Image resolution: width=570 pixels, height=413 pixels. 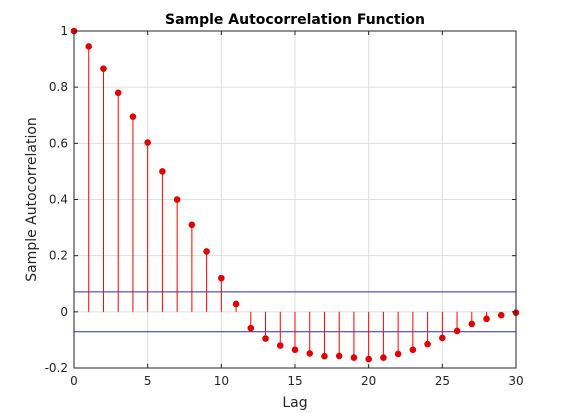 What do you see at coordinates (515, 381) in the screenshot?
I see `x-tick-label: 30` at bounding box center [515, 381].